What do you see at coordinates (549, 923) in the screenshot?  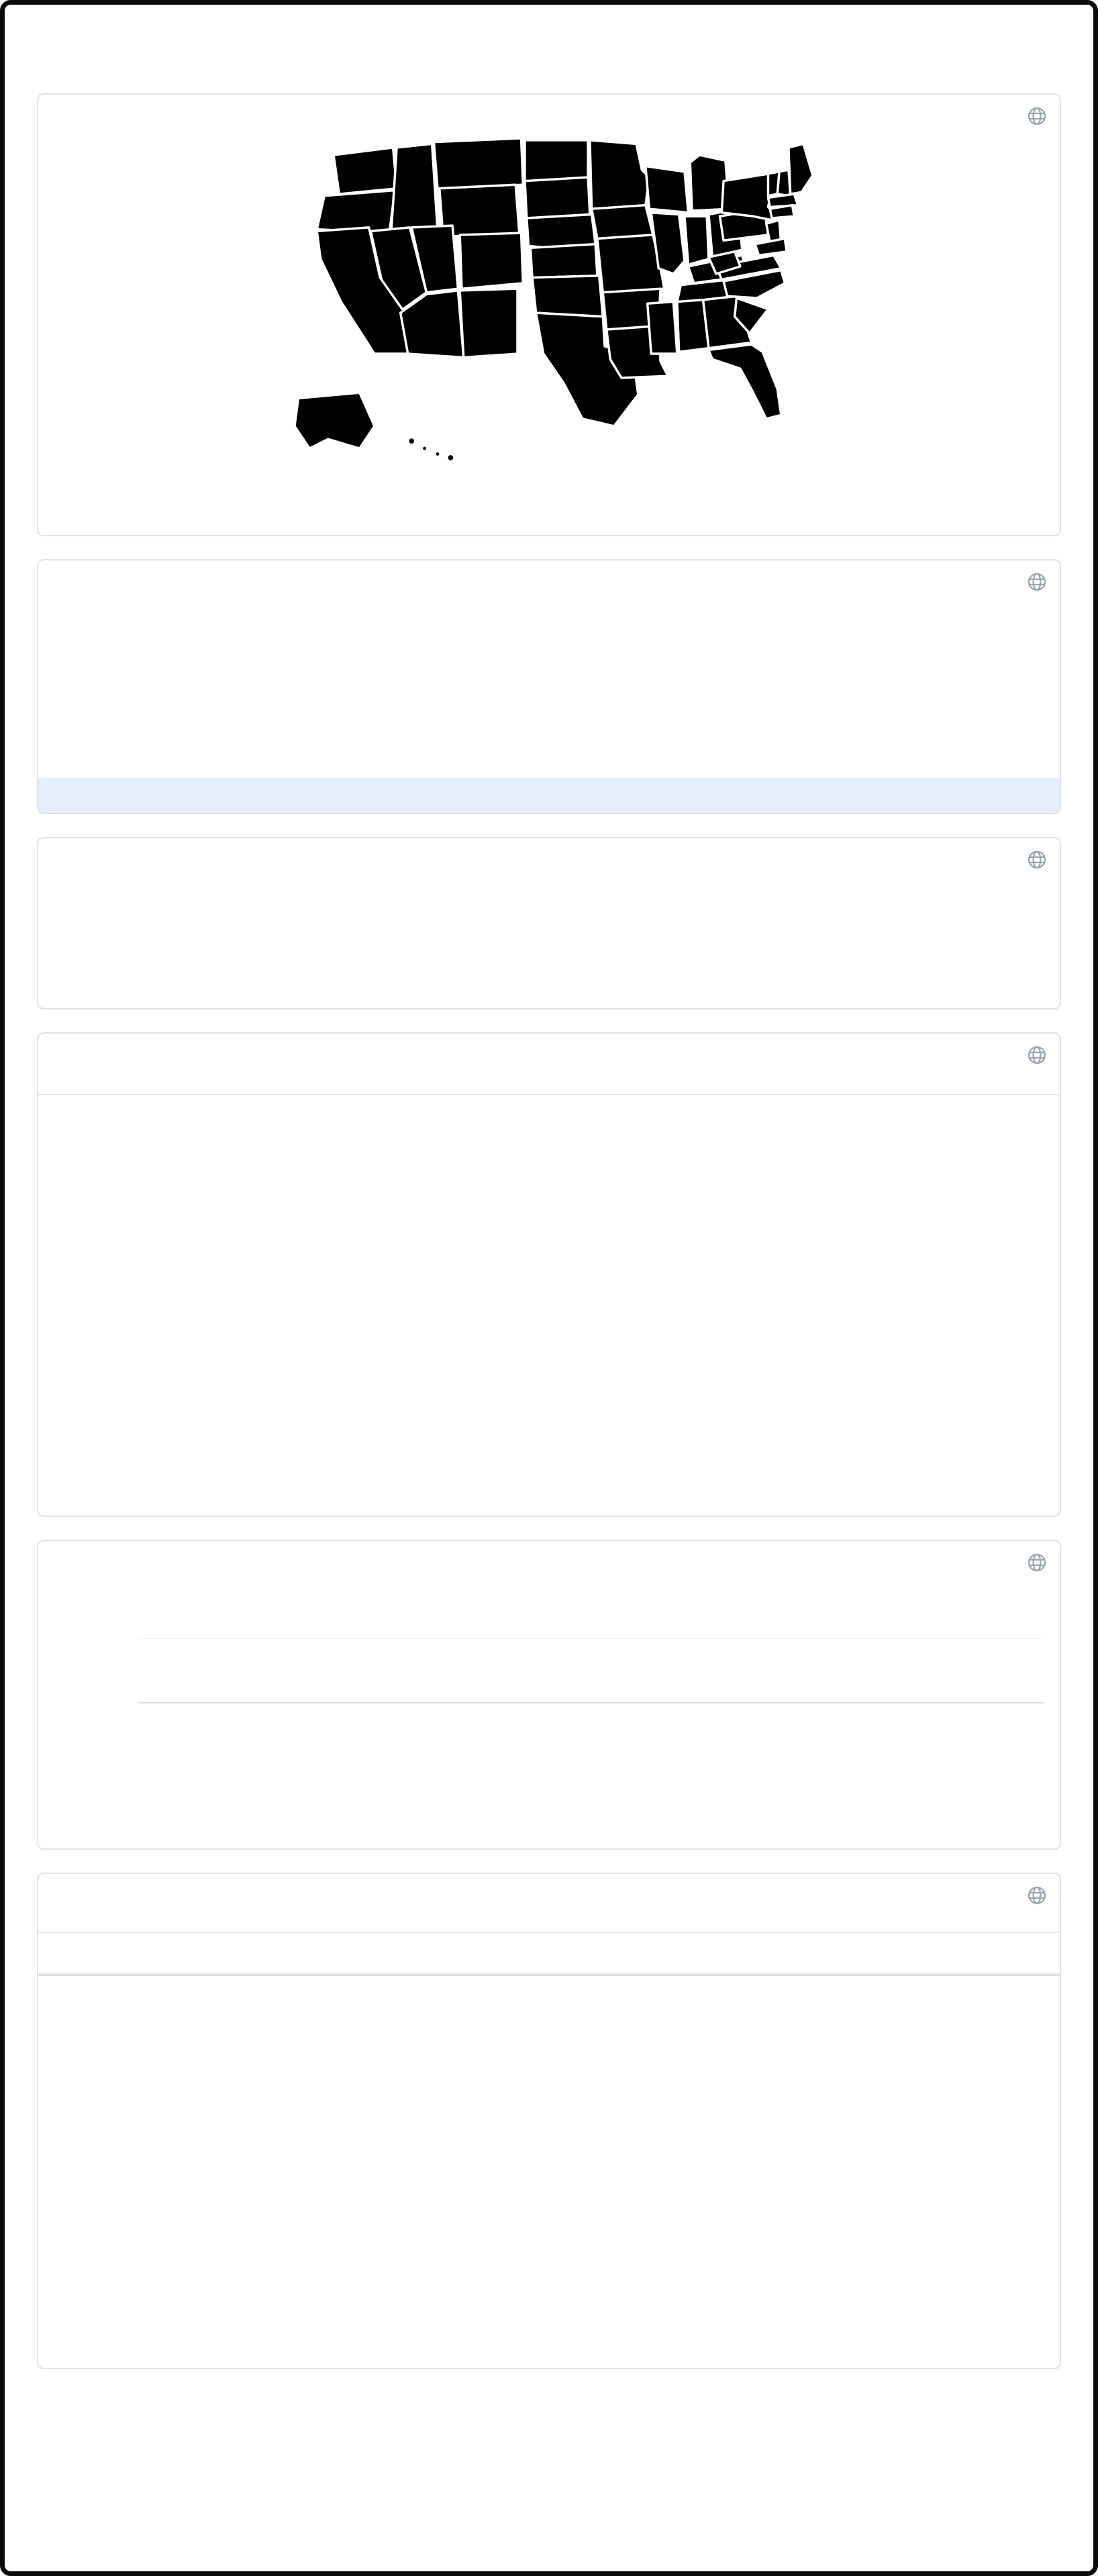 I see `order-items-tile` at bounding box center [549, 923].